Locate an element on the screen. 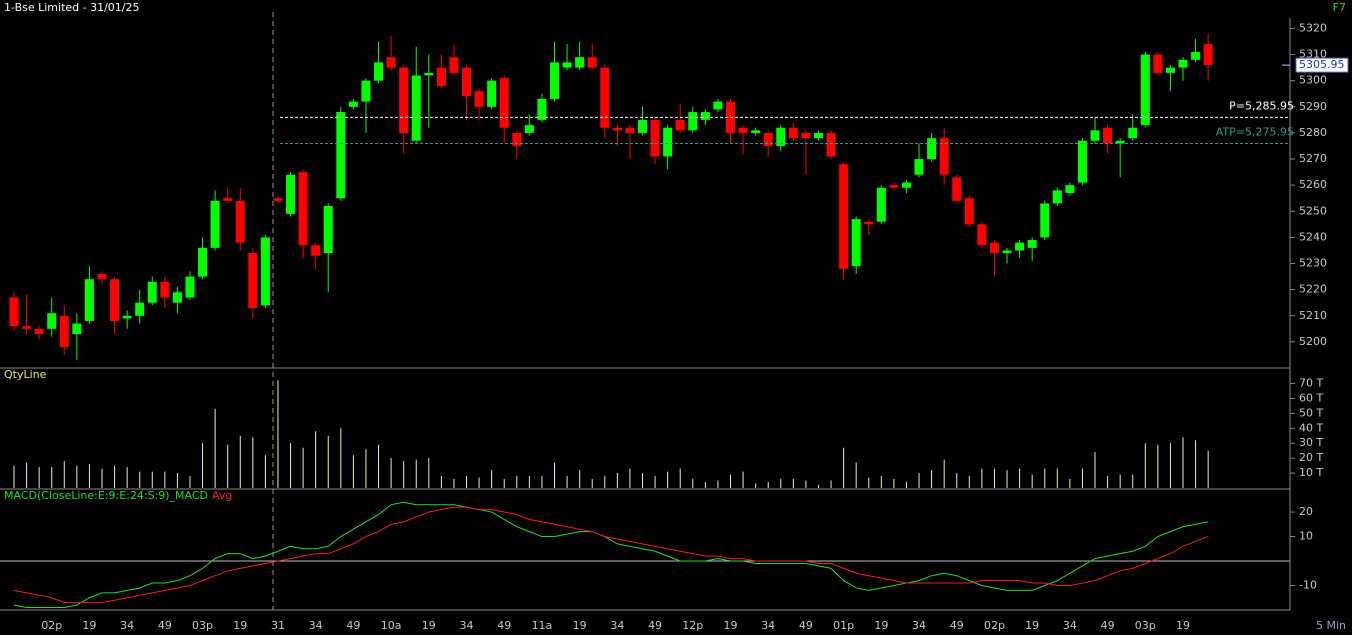 This screenshot has height=635, width=1352. y-tick-label: 20 is located at coordinates (1306, 511).